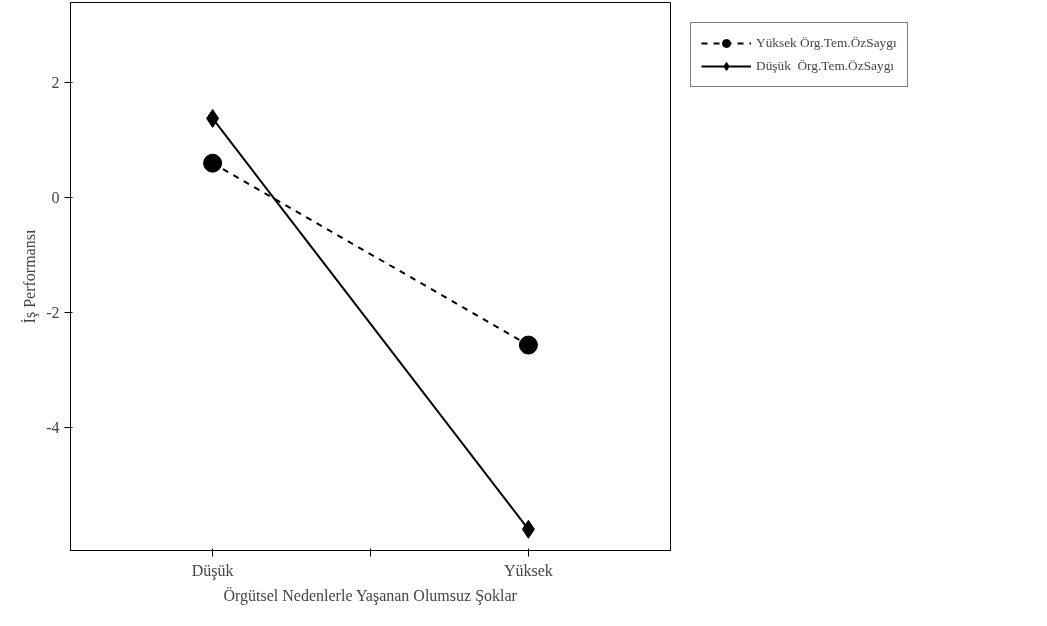  What do you see at coordinates (370, 595) in the screenshot?
I see `x-axis-title: Örgütsel Nedenlerle Yaşanan Olumsuz Şoklar` at bounding box center [370, 595].